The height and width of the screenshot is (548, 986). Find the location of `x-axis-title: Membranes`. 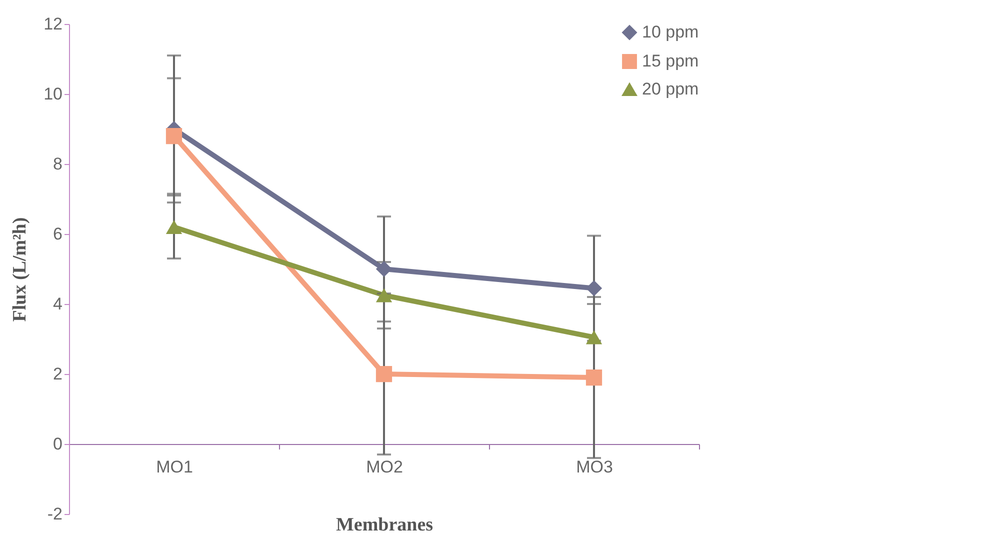

x-axis-title: Membranes is located at coordinates (385, 525).